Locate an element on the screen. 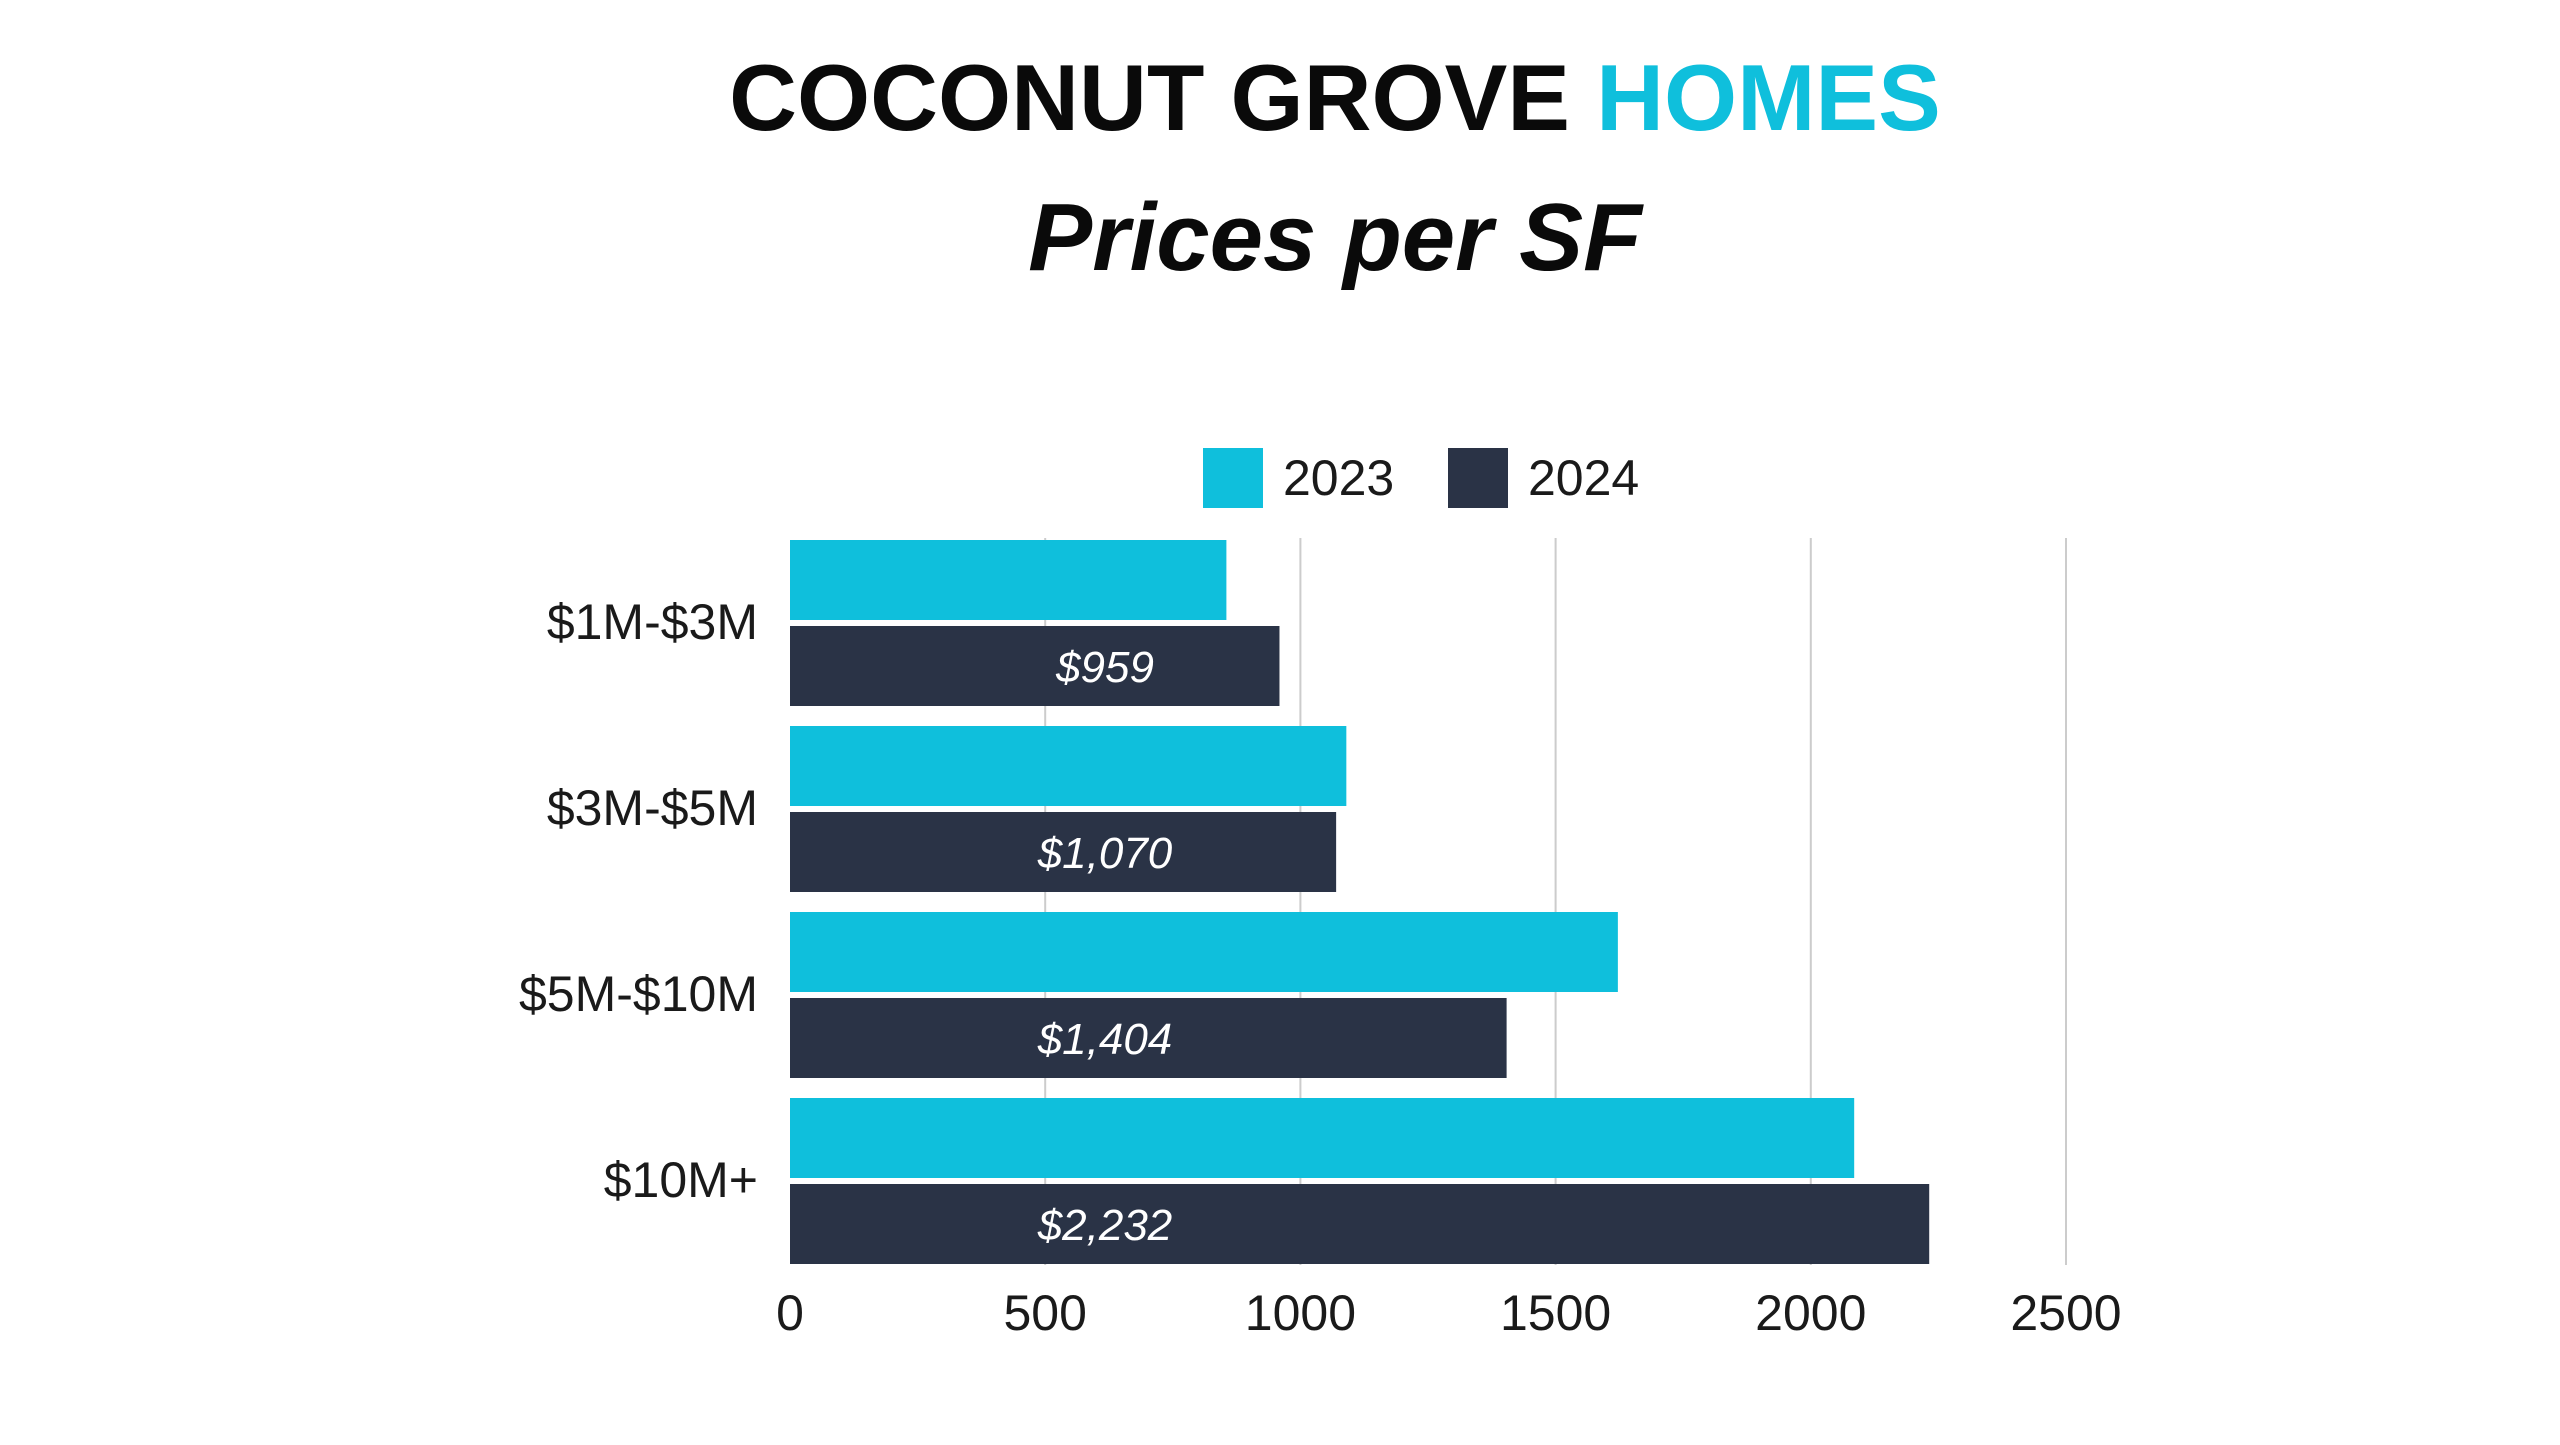  x-tick-label-2000: 2000 is located at coordinates (1810, 1313).